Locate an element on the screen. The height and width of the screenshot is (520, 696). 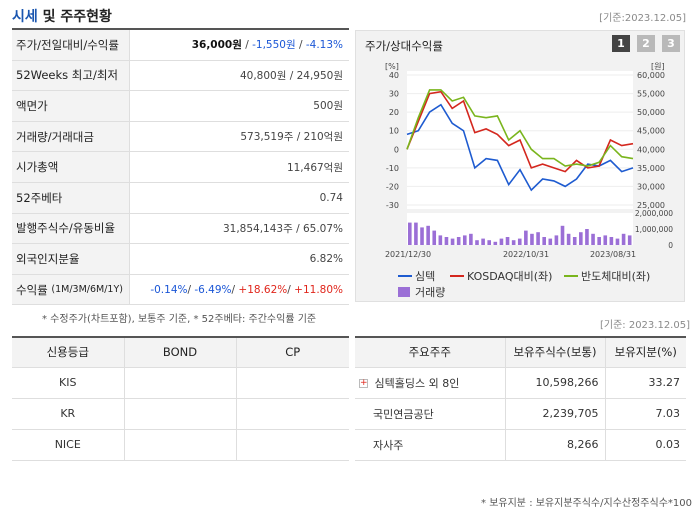
x-tick-label: 2021/12/30 is located at coordinates (408, 254).